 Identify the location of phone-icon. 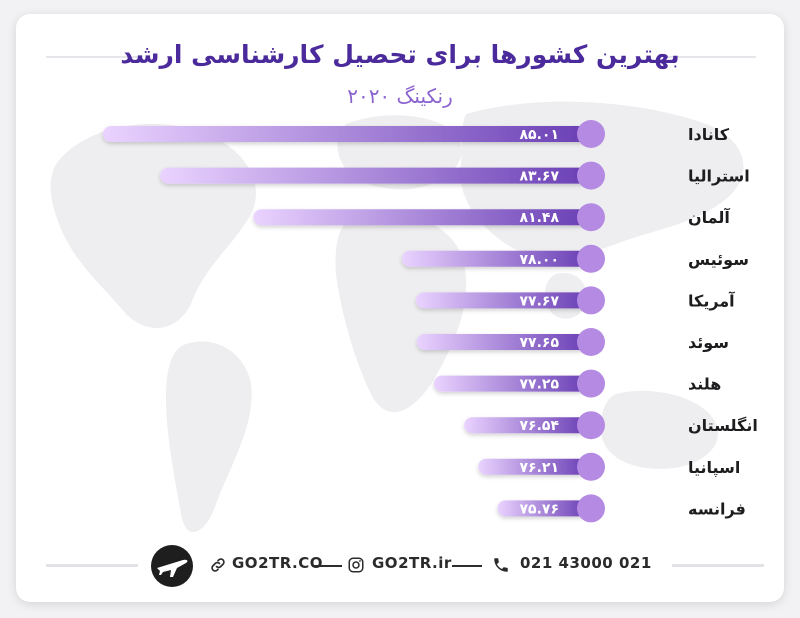
(501, 565).